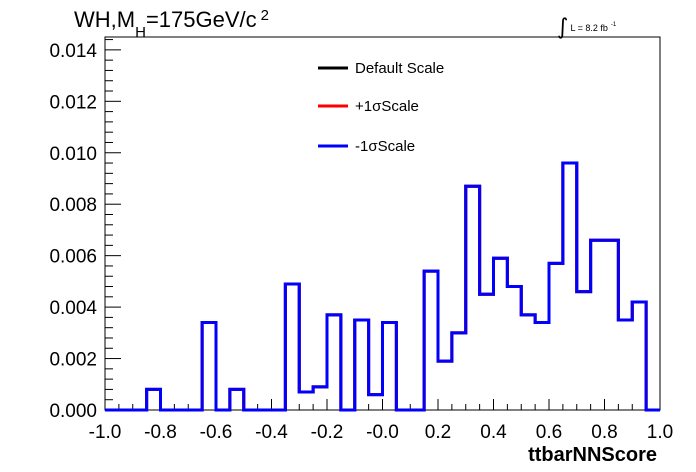  Describe the element at coordinates (73, 360) in the screenshot. I see `y-tick-label: 0.002` at that location.